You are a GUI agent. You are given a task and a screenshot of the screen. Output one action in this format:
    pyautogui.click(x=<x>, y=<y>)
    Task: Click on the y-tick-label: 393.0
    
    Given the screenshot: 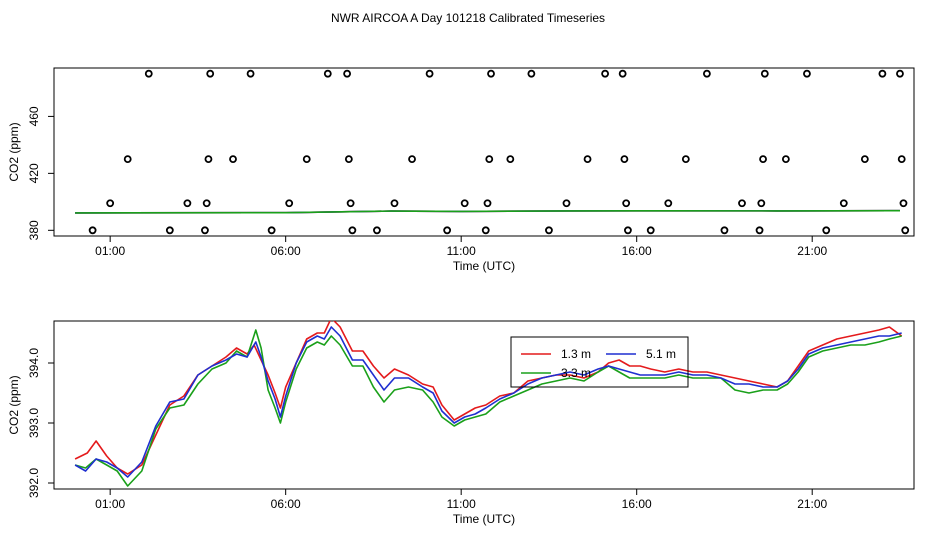 What is the action you would take?
    pyautogui.click(x=34, y=423)
    